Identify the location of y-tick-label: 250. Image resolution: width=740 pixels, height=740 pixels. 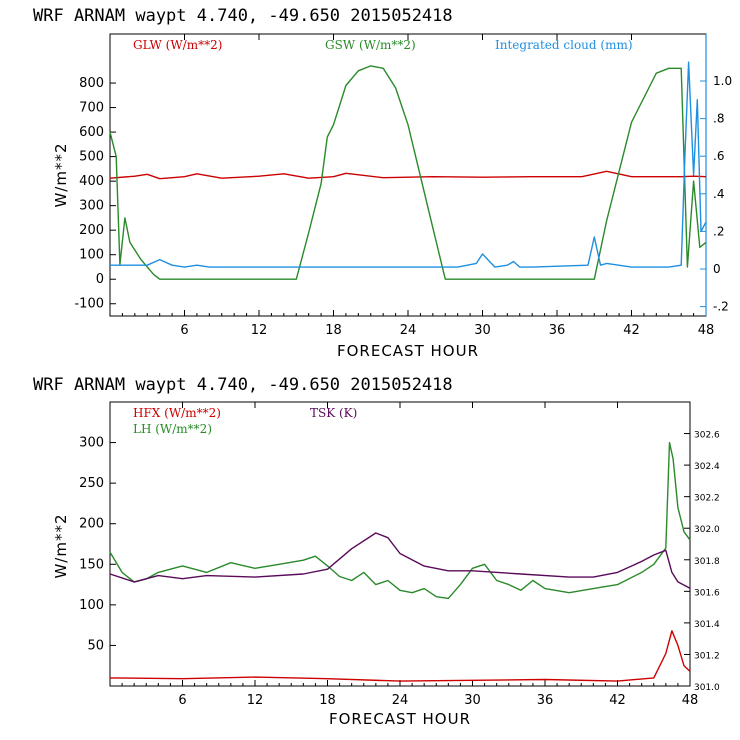
(91, 483).